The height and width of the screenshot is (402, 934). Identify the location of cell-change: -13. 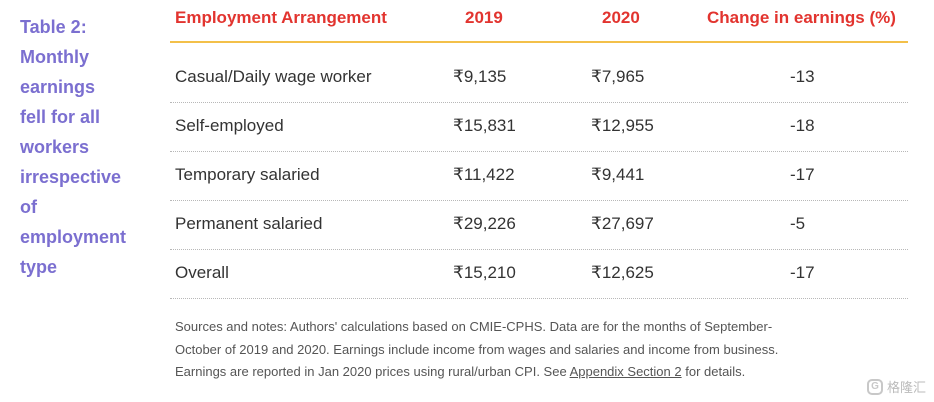
(802, 76).